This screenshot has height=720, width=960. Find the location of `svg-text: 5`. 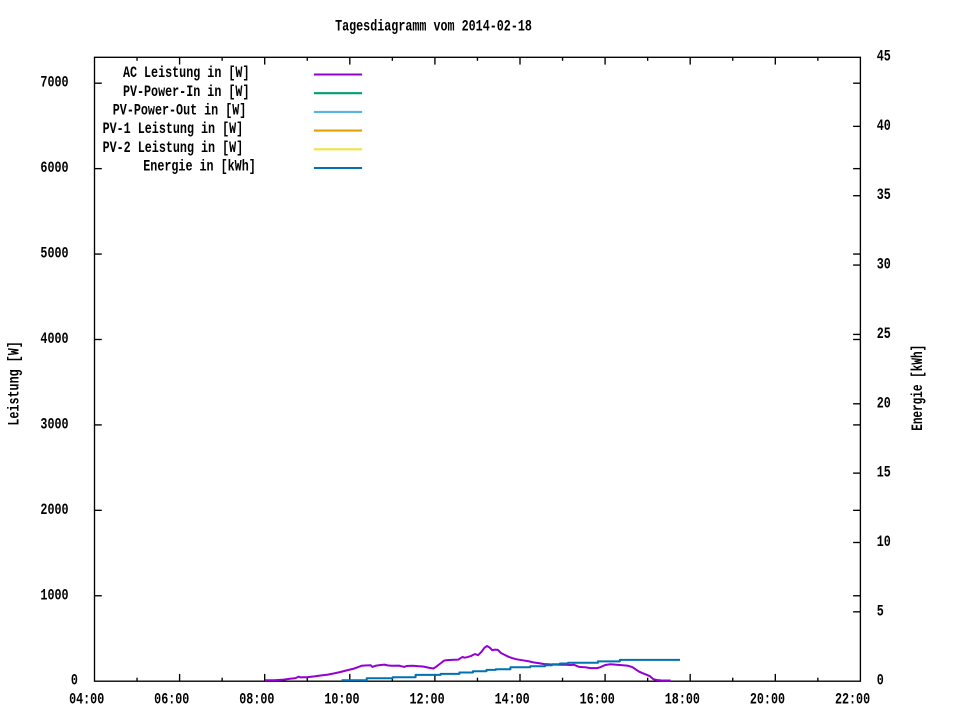

svg-text: 5 is located at coordinates (880, 611).